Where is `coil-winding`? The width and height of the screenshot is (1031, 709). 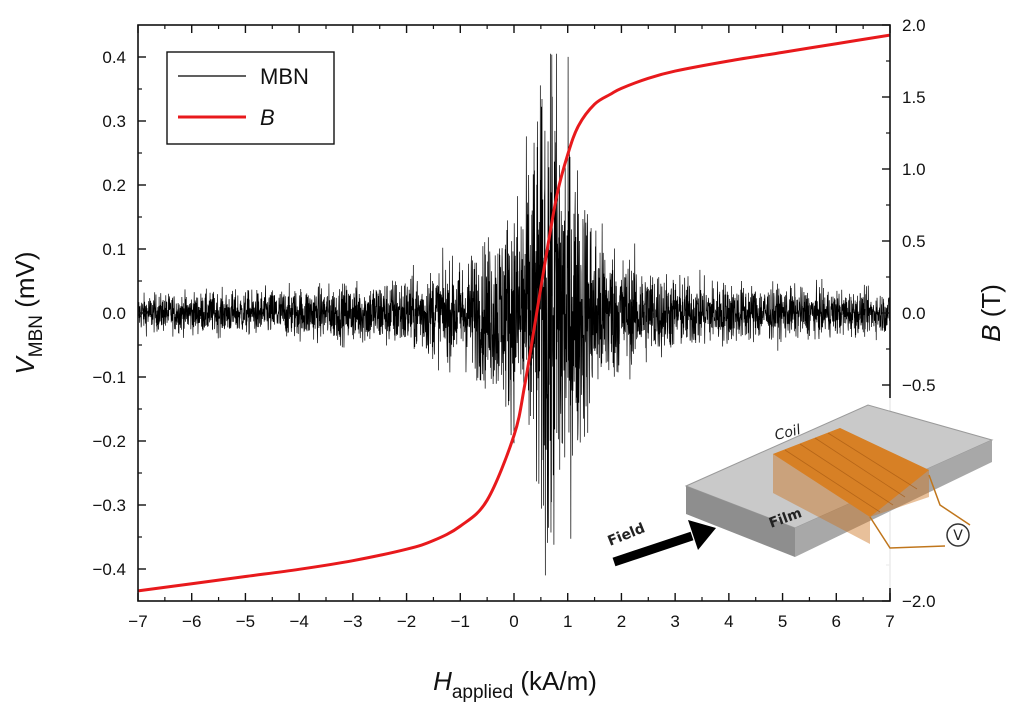 coil-winding is located at coordinates (851, 472).